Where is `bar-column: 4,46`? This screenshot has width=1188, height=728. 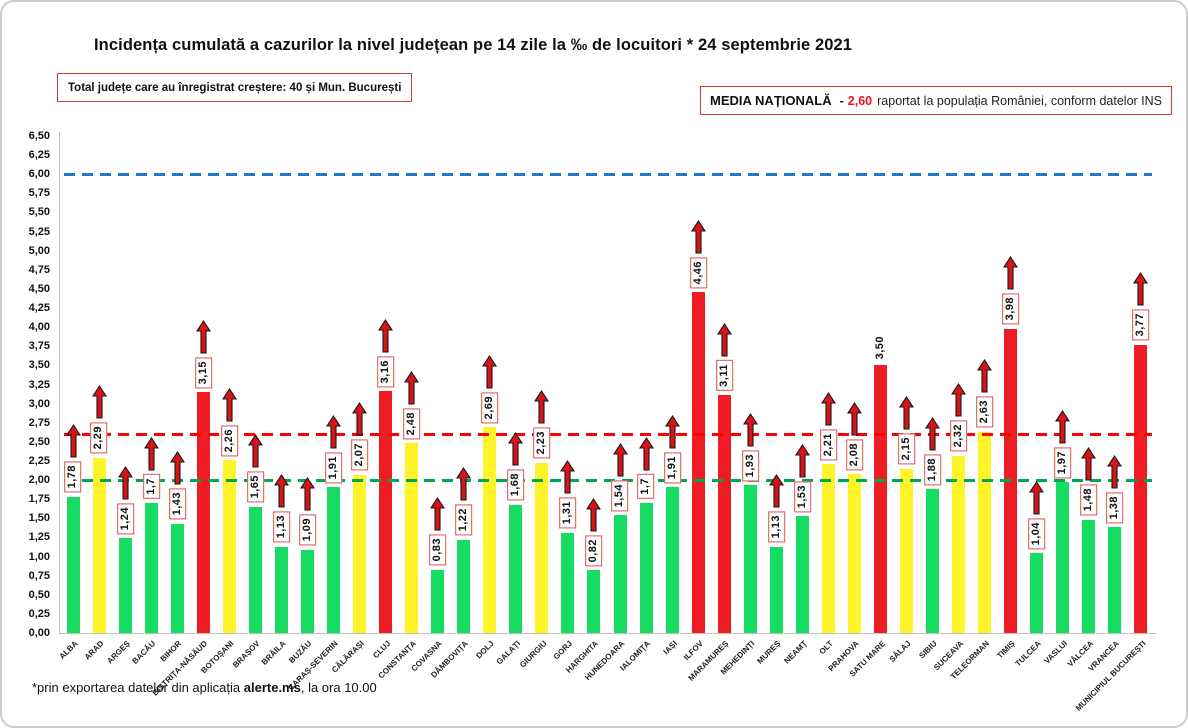
bar-column: 4,46 is located at coordinates (698, 384).